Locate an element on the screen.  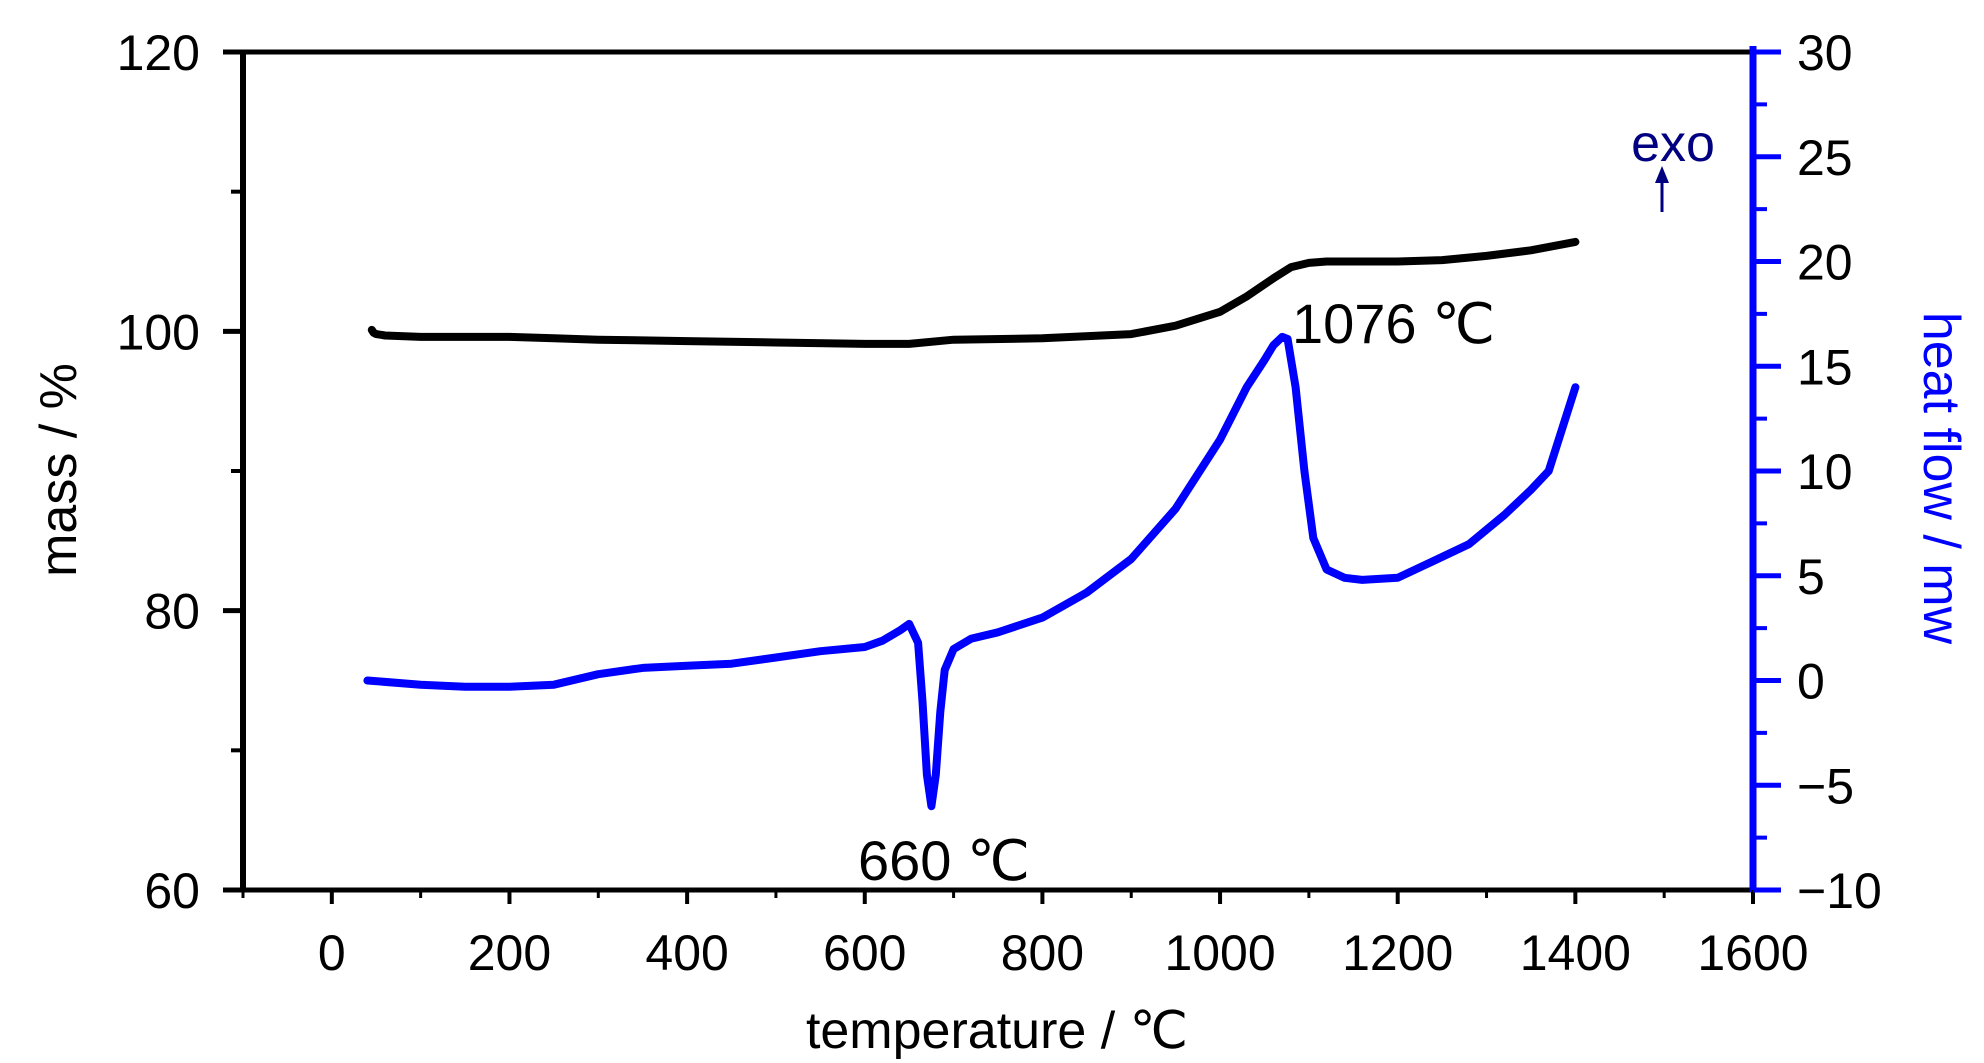
left-y-tick-label: 120 is located at coordinates (158, 53).